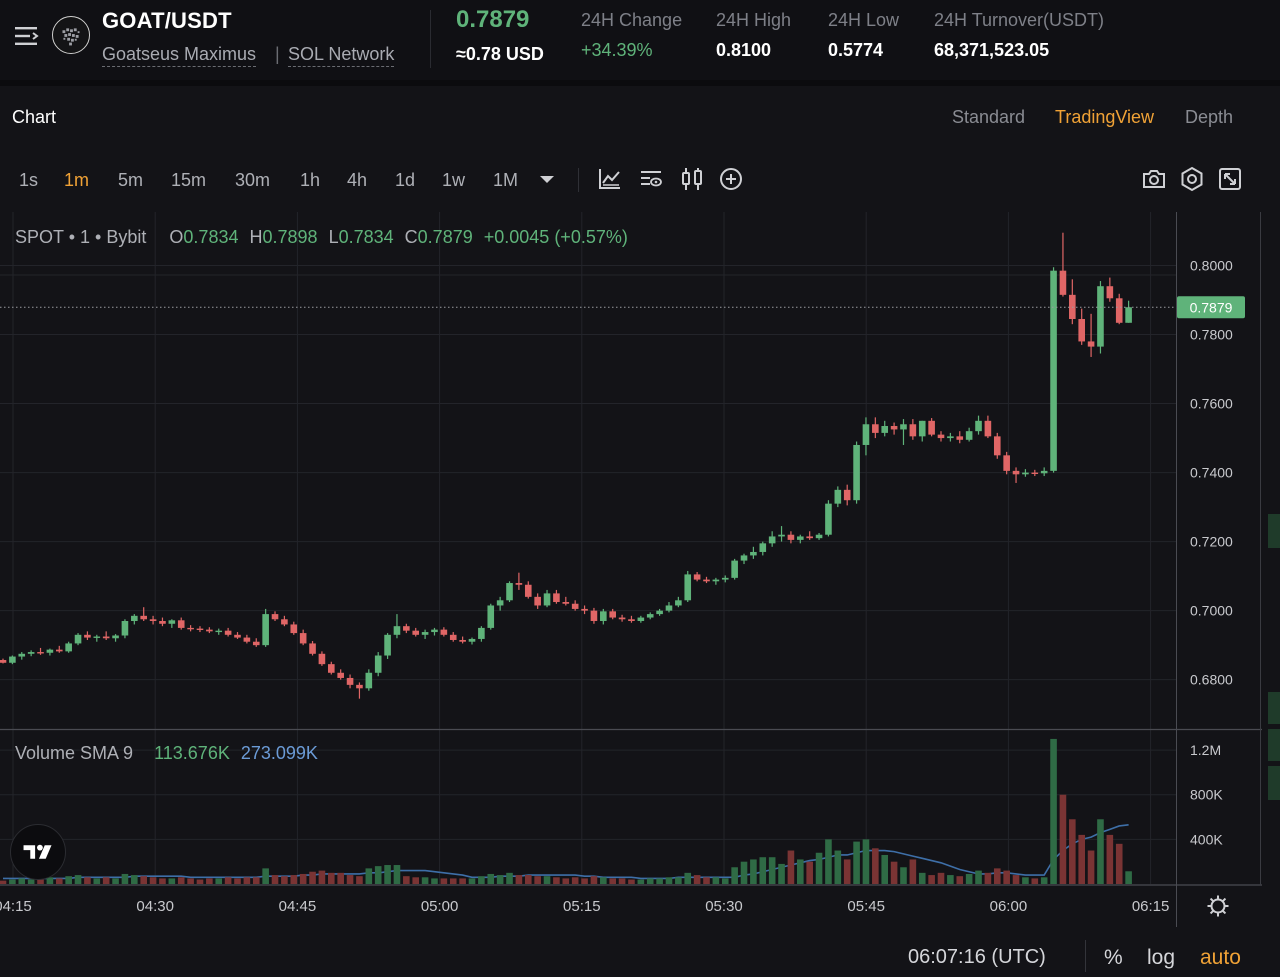  Describe the element at coordinates (724, 906) in the screenshot. I see `time-axis-label: 05:30` at that location.